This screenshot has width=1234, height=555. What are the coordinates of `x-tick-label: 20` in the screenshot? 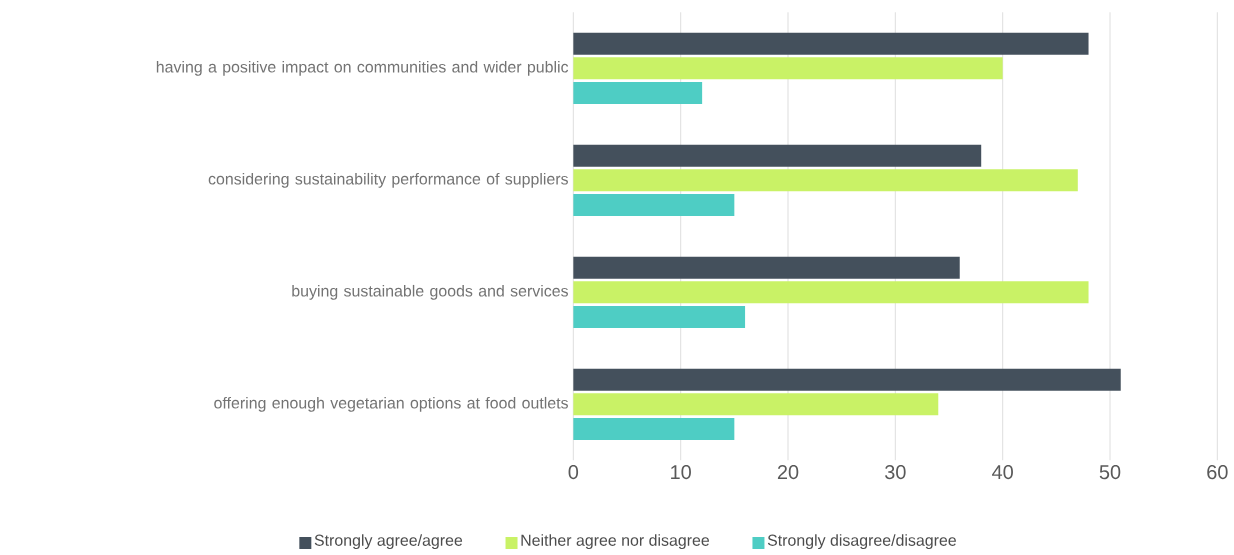 It's located at (788, 472).